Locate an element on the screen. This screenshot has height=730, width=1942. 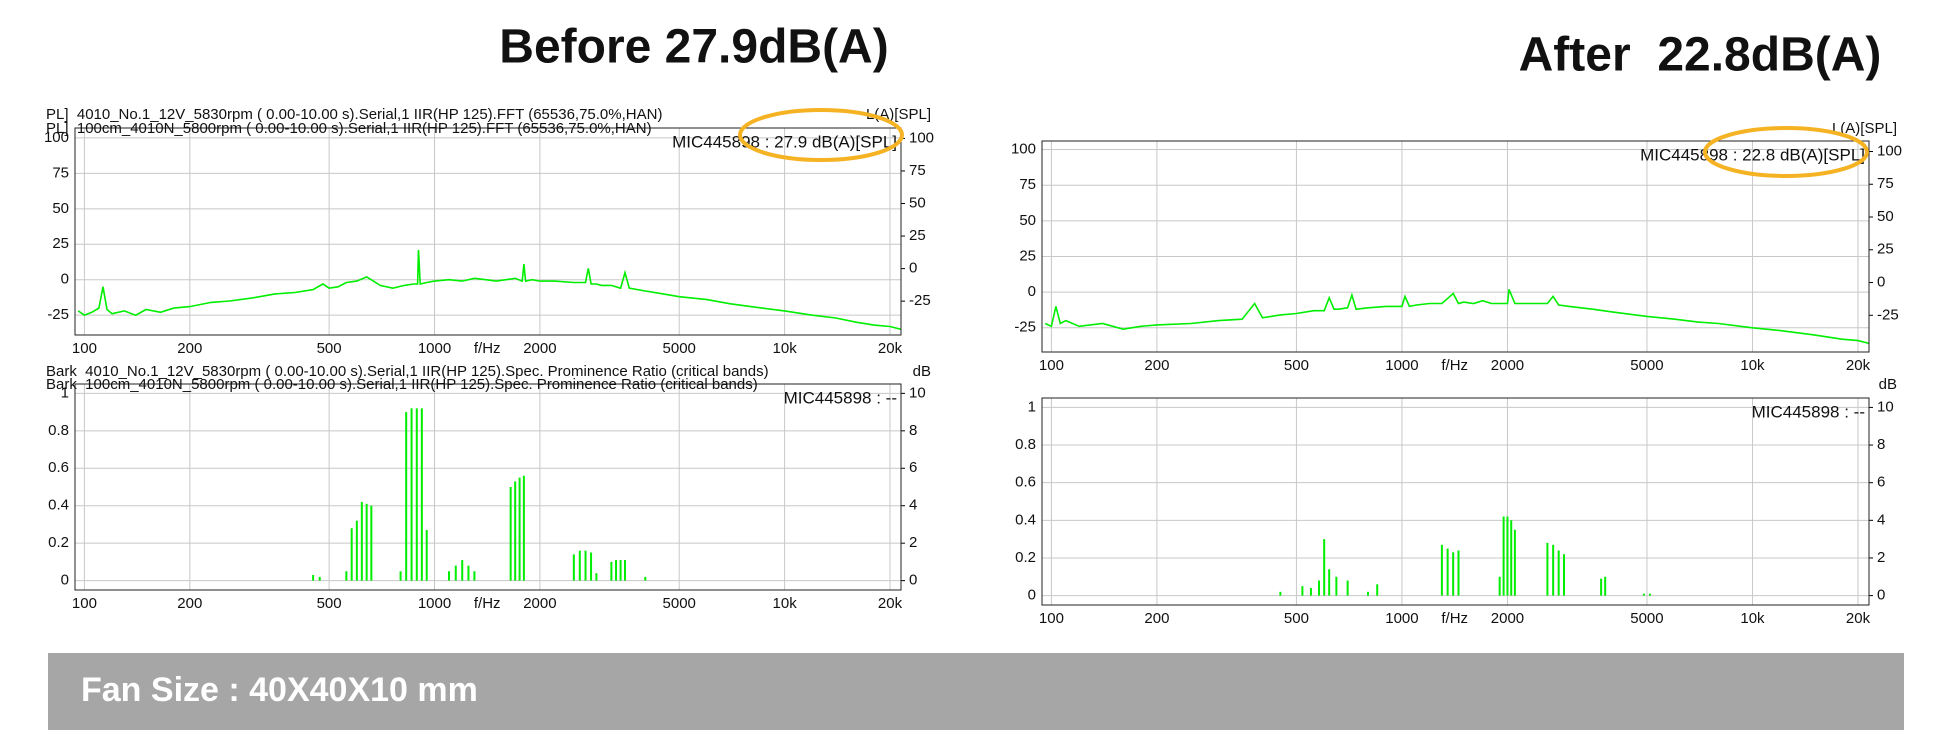
heading-after: After 22.8dB(A) is located at coordinates (1700, 55).